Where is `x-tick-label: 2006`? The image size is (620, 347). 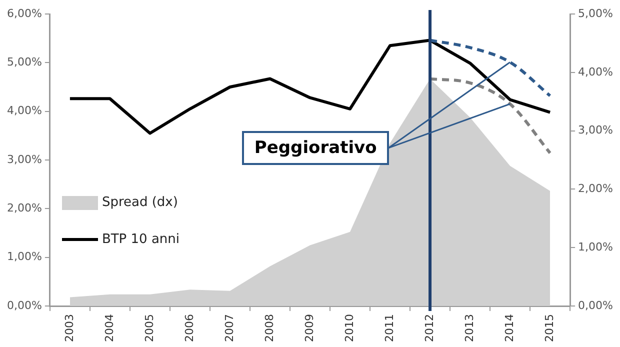 x-tick-label: 2006 is located at coordinates (189, 328).